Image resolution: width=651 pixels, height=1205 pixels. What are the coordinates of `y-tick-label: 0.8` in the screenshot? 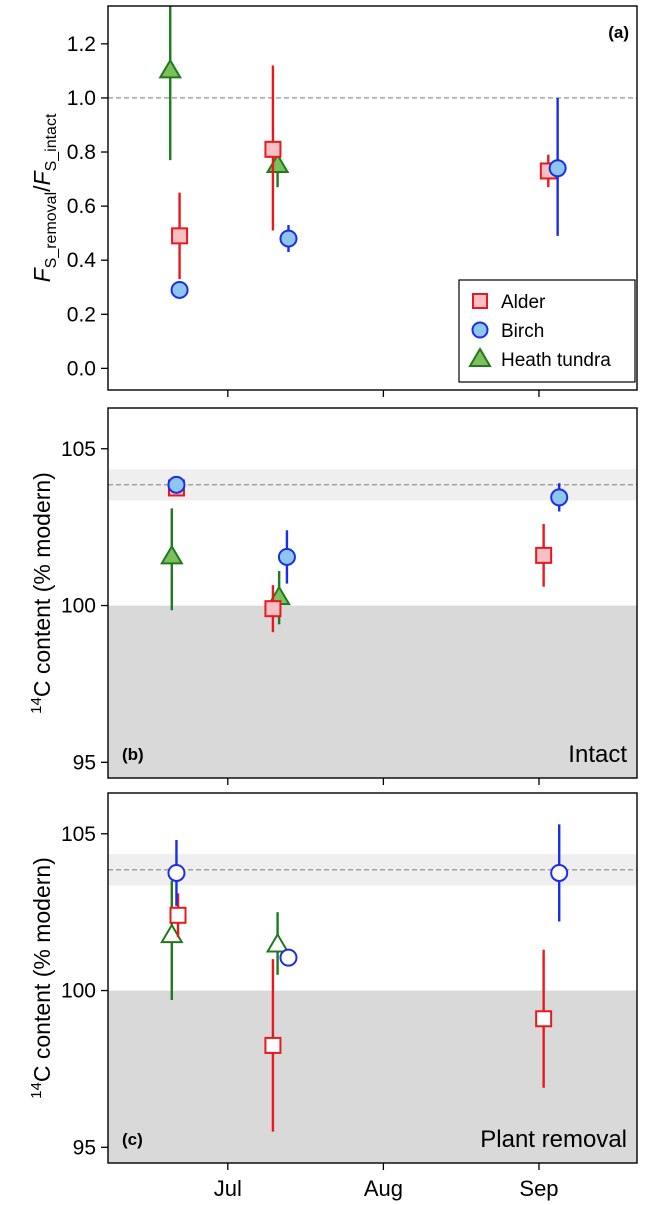 It's located at (81, 152).